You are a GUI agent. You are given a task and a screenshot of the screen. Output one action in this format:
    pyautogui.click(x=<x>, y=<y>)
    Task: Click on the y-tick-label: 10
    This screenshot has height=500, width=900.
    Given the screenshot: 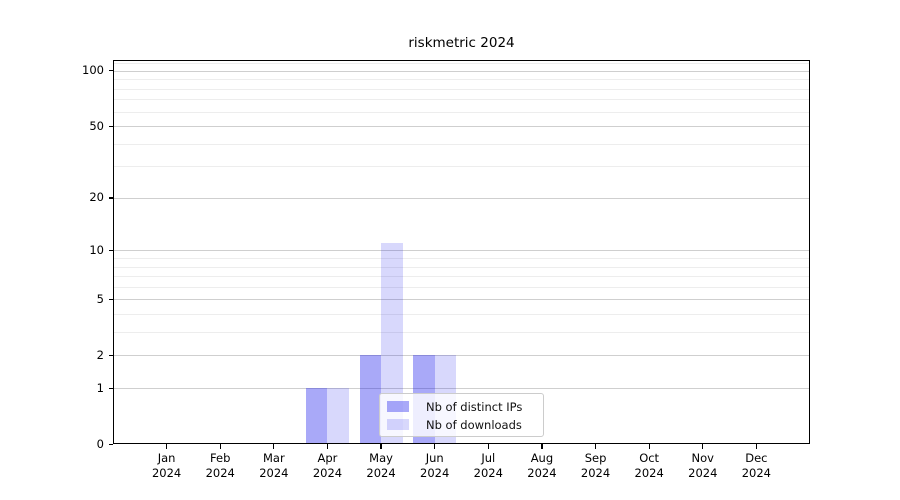 What is the action you would take?
    pyautogui.click(x=96, y=249)
    